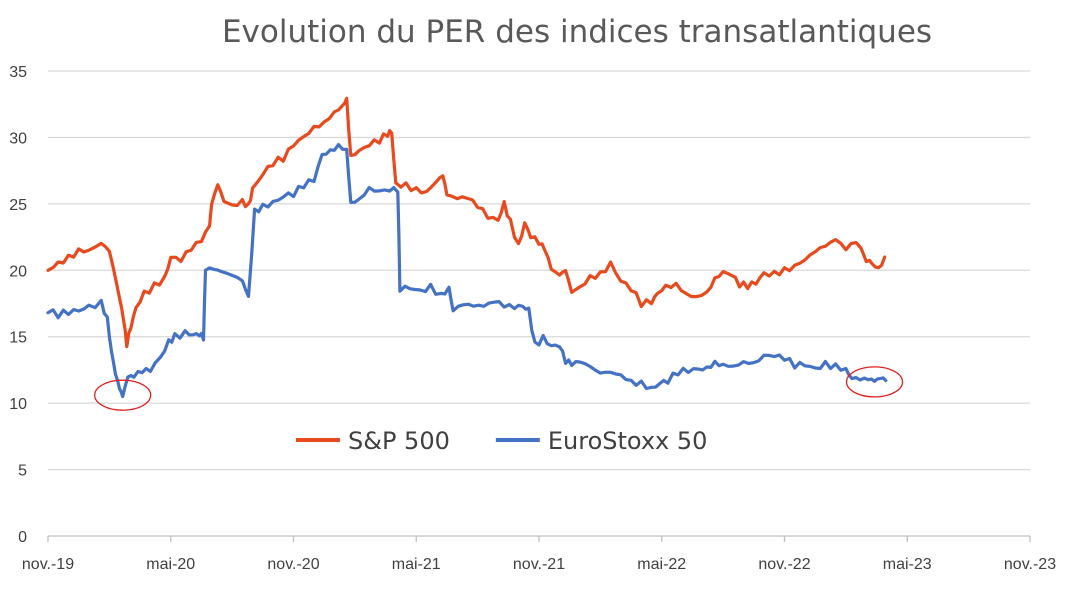  Describe the element at coordinates (48, 564) in the screenshot. I see `x-tick-label: nov.-19` at that location.